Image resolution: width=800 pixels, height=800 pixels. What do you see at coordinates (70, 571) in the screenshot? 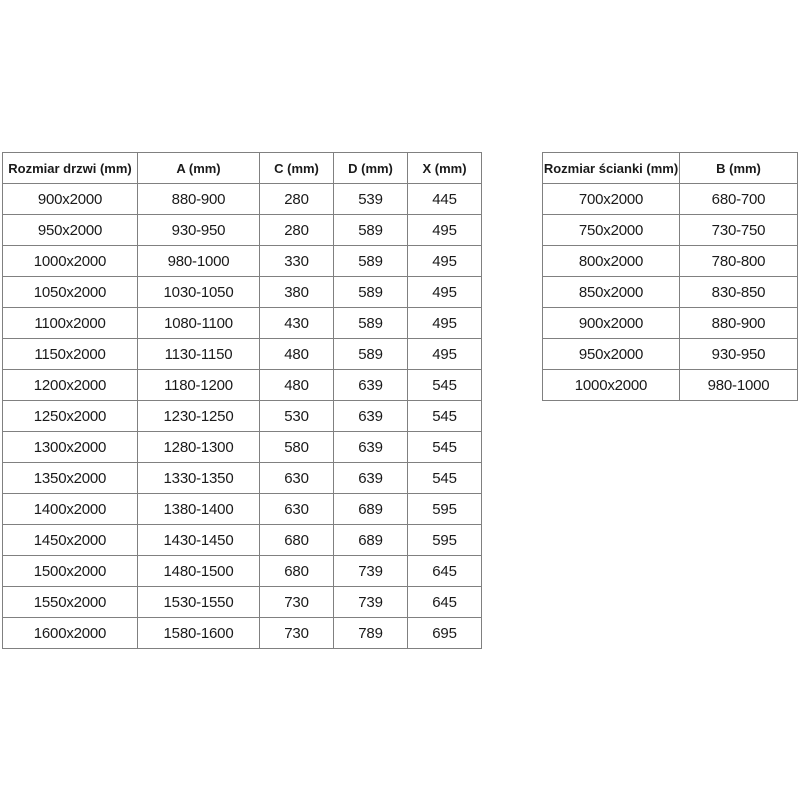
I see `table-cell: 1500x2000` at bounding box center [70, 571].